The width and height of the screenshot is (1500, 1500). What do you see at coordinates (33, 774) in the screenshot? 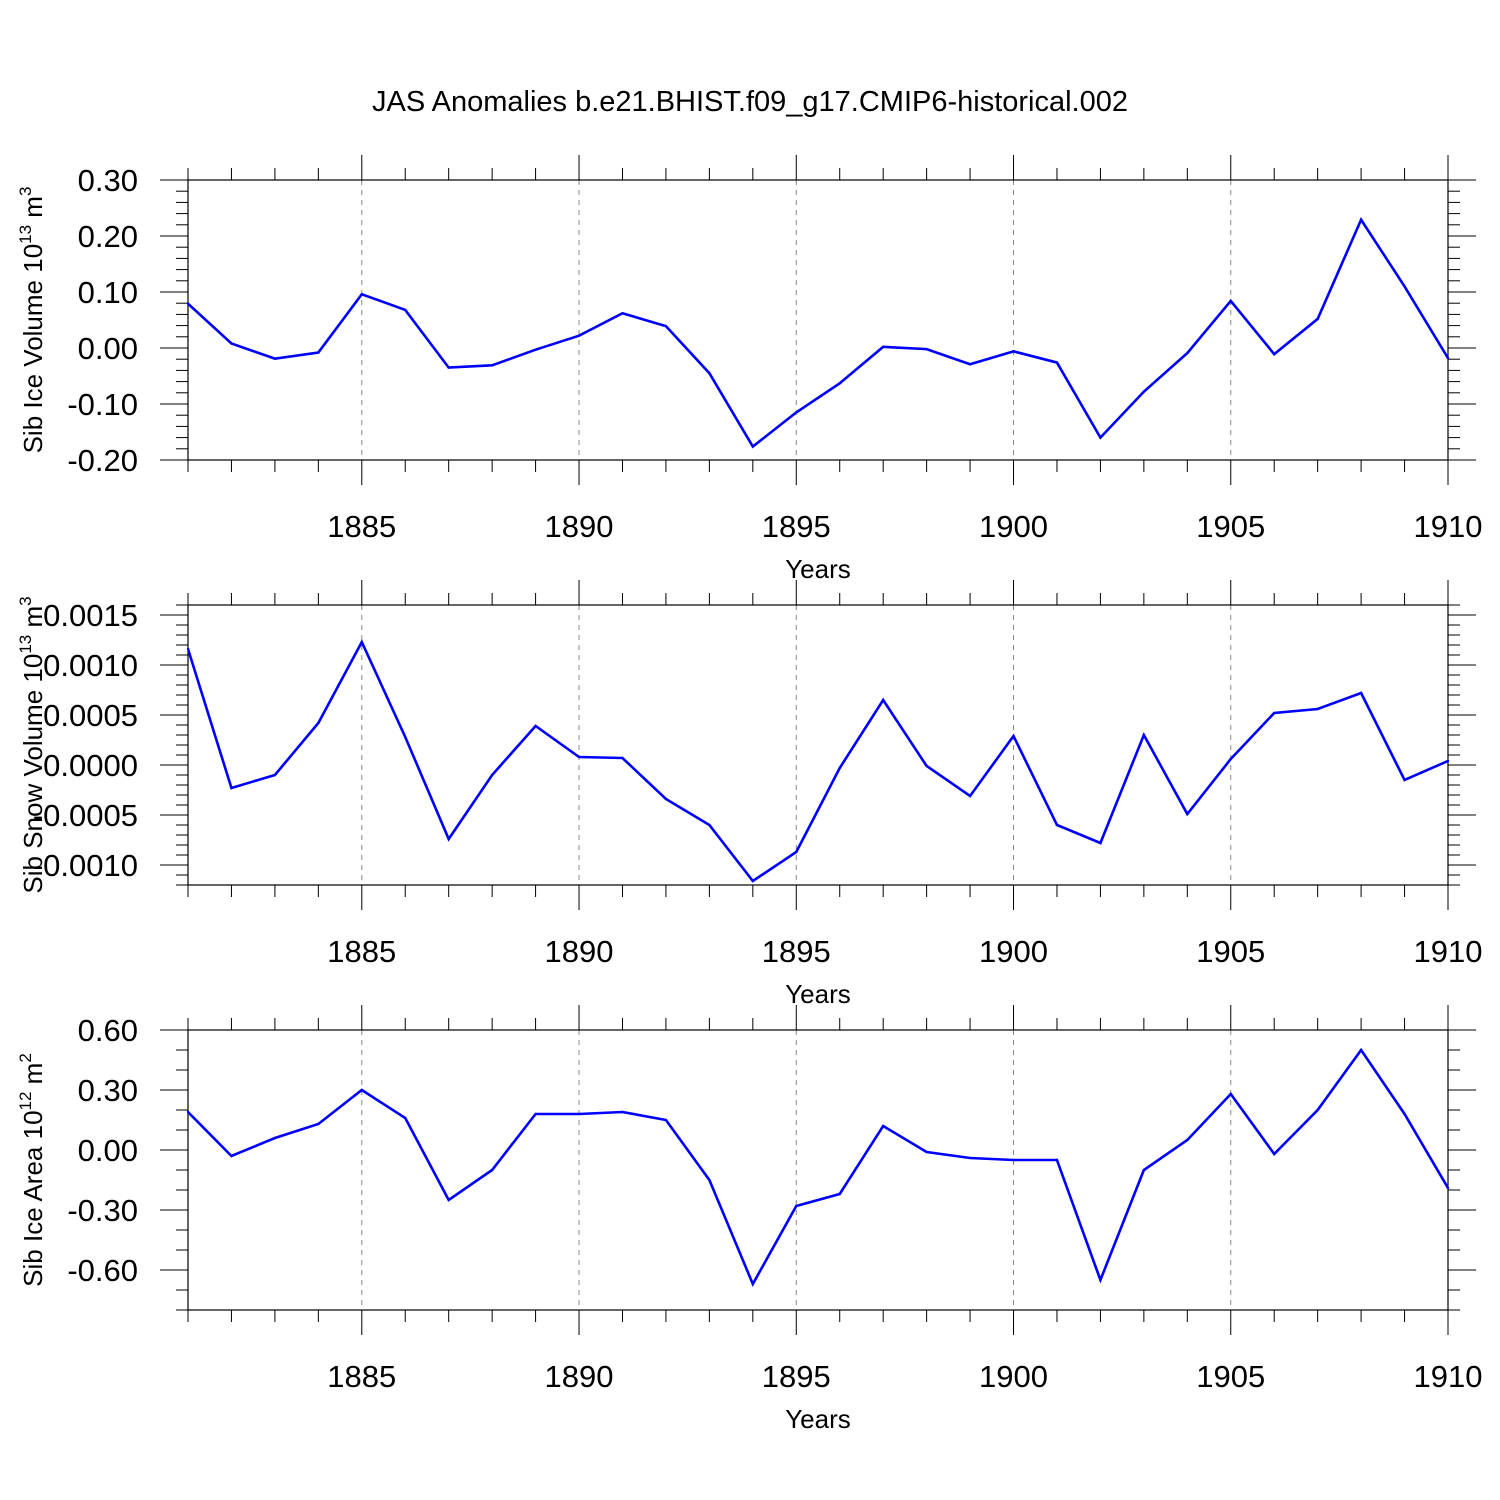
I see `y-axis-label-part: Sib Snow Volume 10` at bounding box center [33, 774].